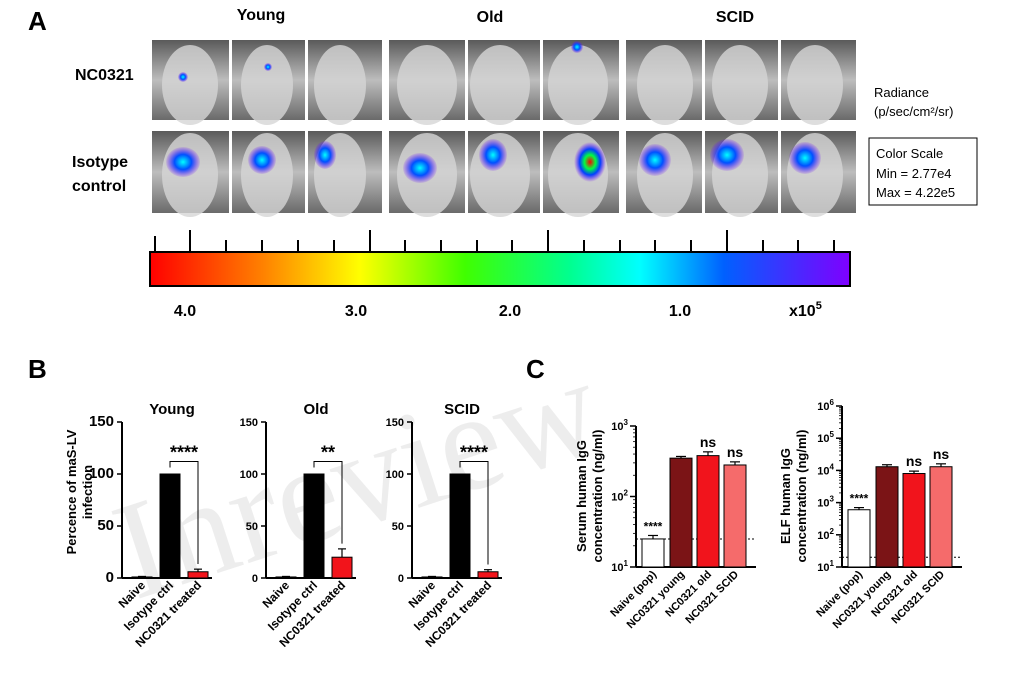  What do you see at coordinates (581, 496) in the screenshot?
I see `serum-ylabel-1: Serum human IgG` at bounding box center [581, 496].